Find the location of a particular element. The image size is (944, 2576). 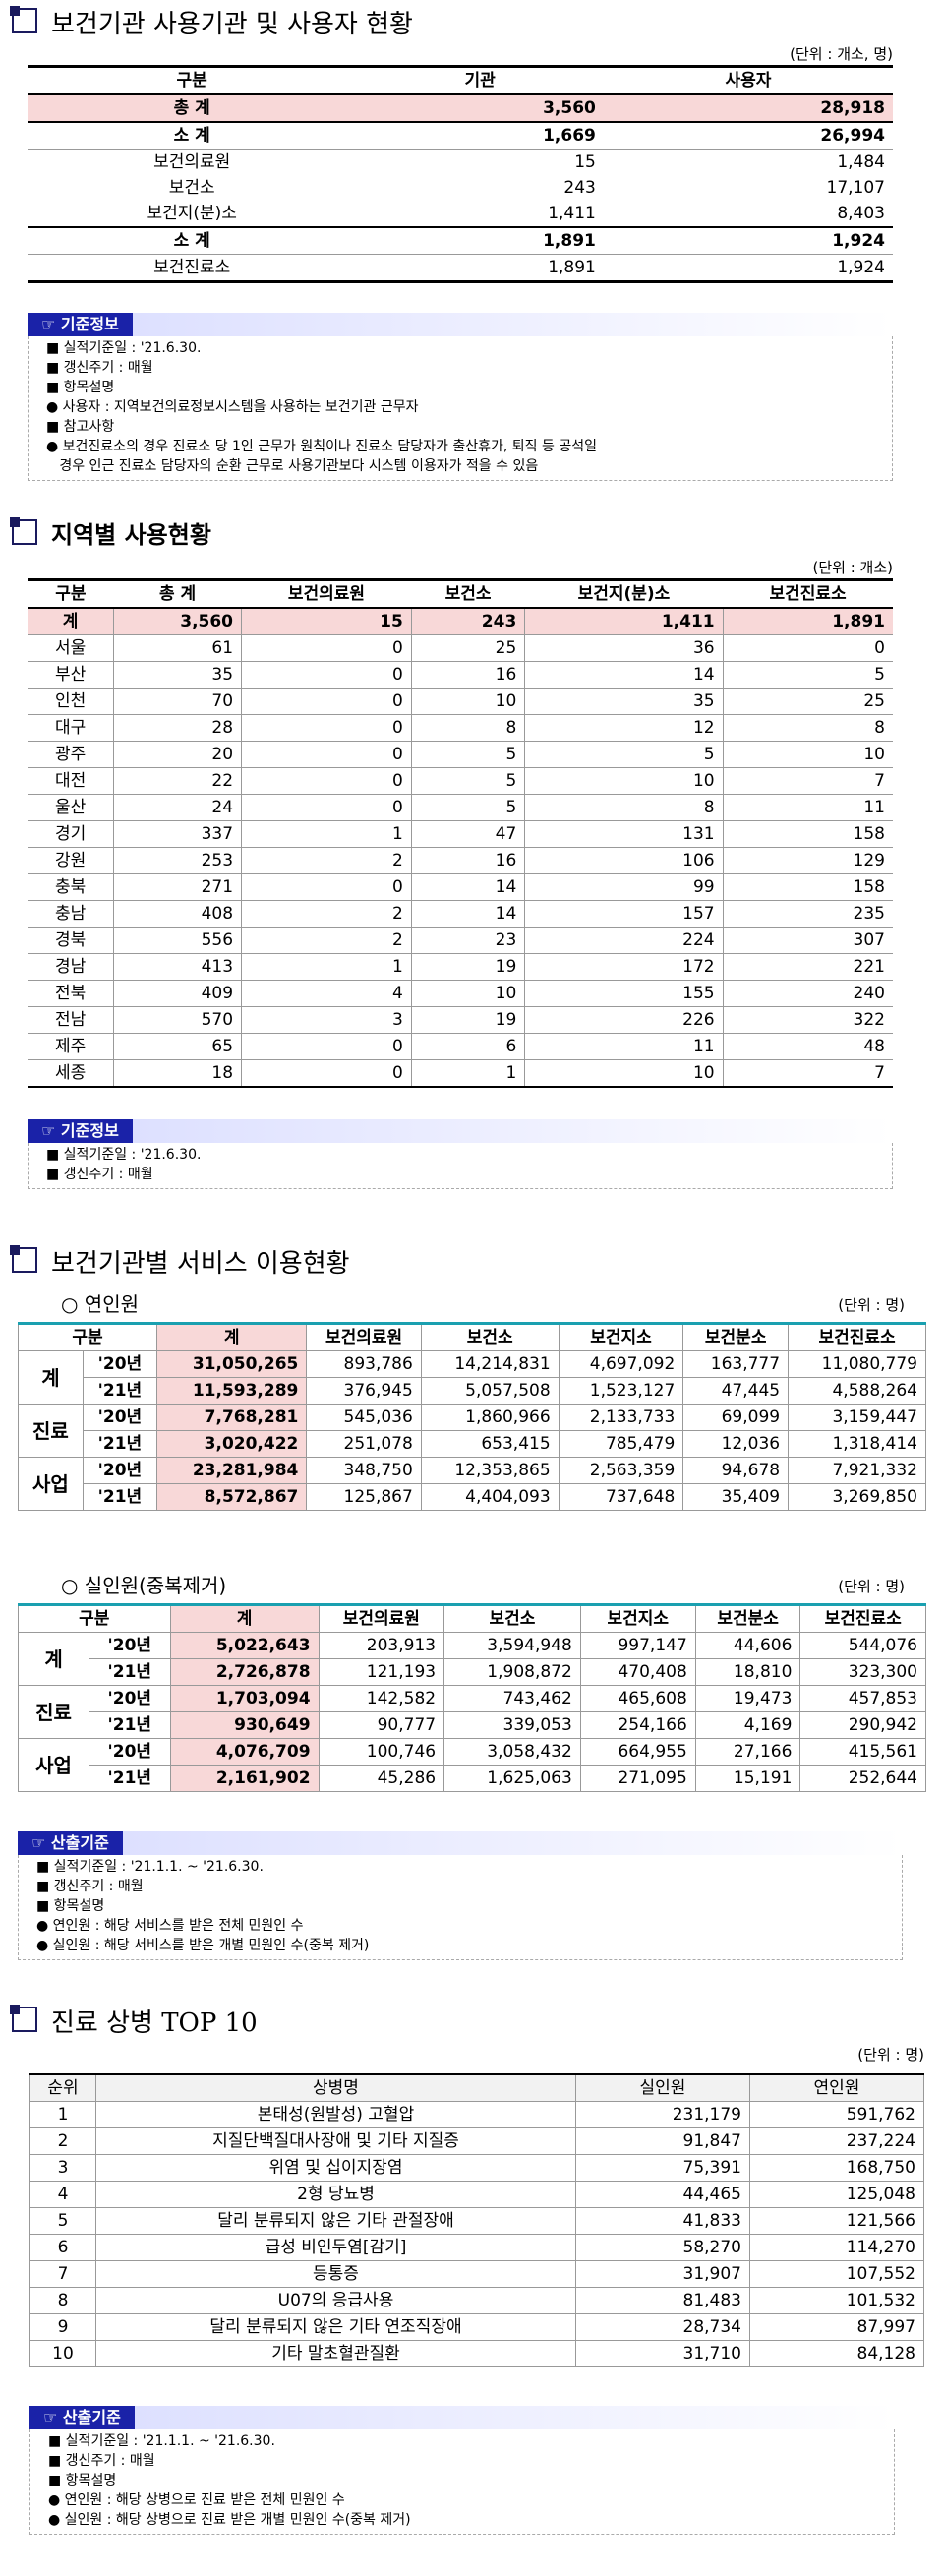

count-value: 61 is located at coordinates (177, 648).